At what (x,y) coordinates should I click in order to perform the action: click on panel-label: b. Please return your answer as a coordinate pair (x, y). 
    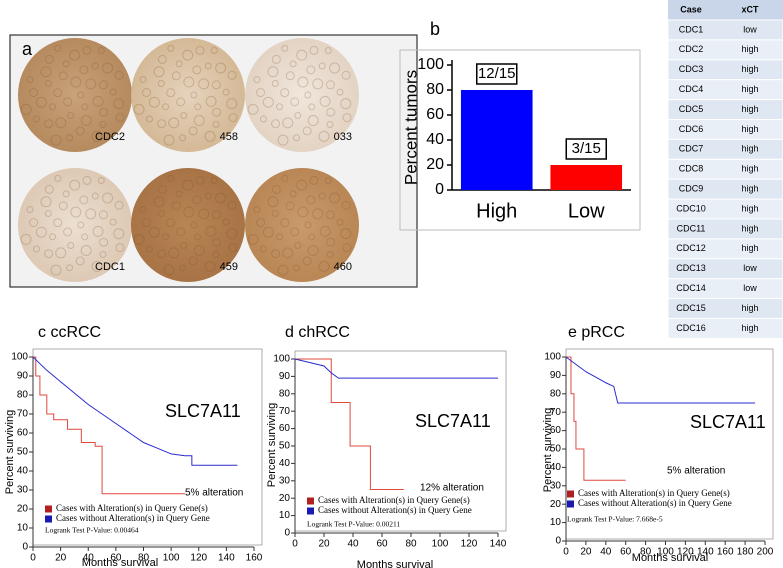
    Looking at the image, I should click on (435, 29).